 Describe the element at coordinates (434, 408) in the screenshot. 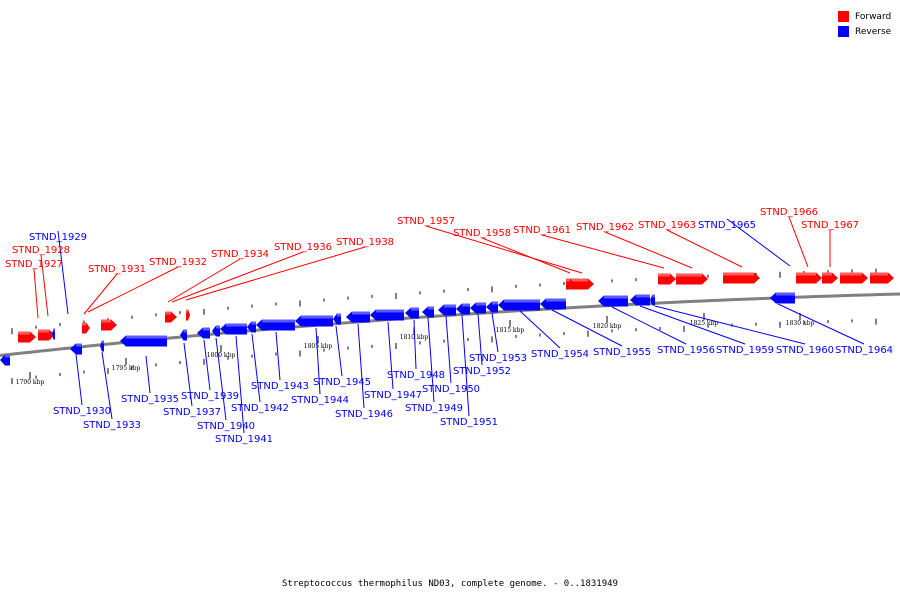

I see `gene-label: STND_1949` at that location.